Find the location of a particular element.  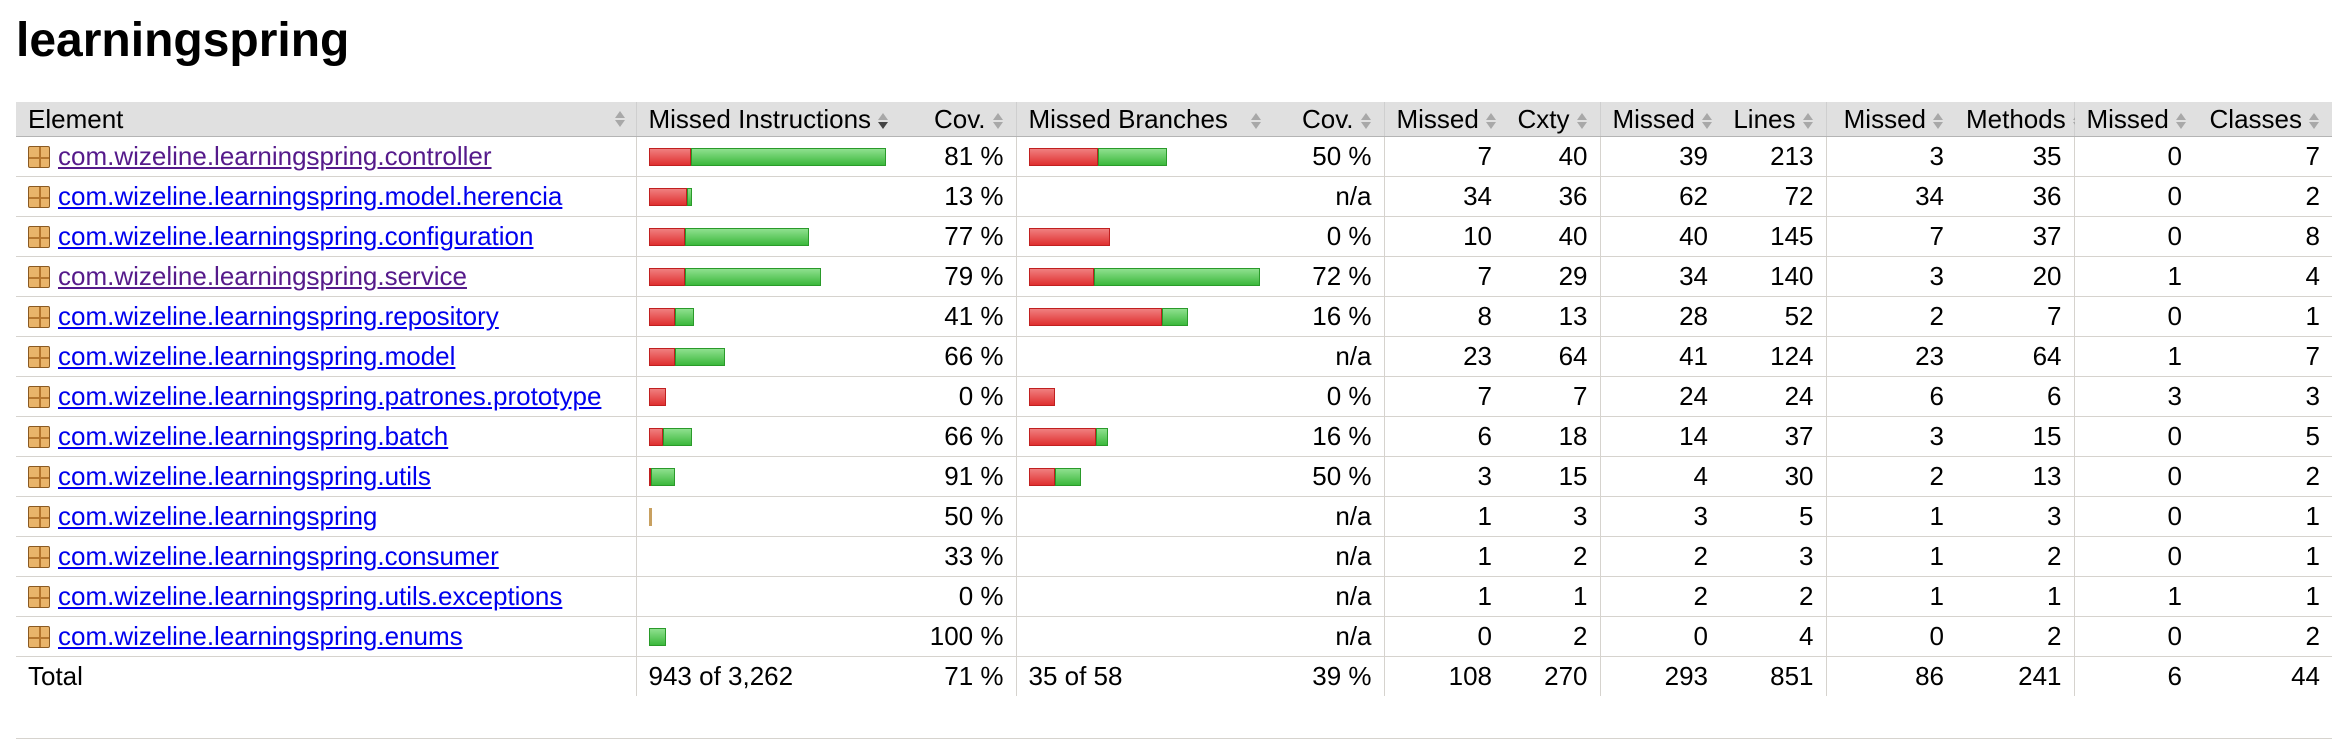

header-classes: Classes is located at coordinates (2262, 119).